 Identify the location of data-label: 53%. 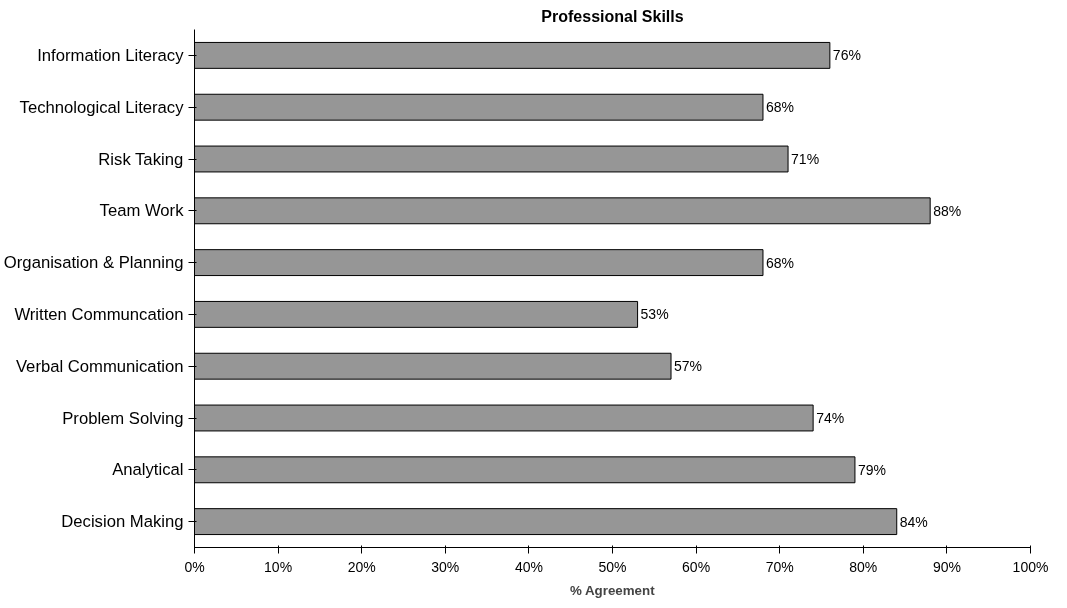
(654, 314).